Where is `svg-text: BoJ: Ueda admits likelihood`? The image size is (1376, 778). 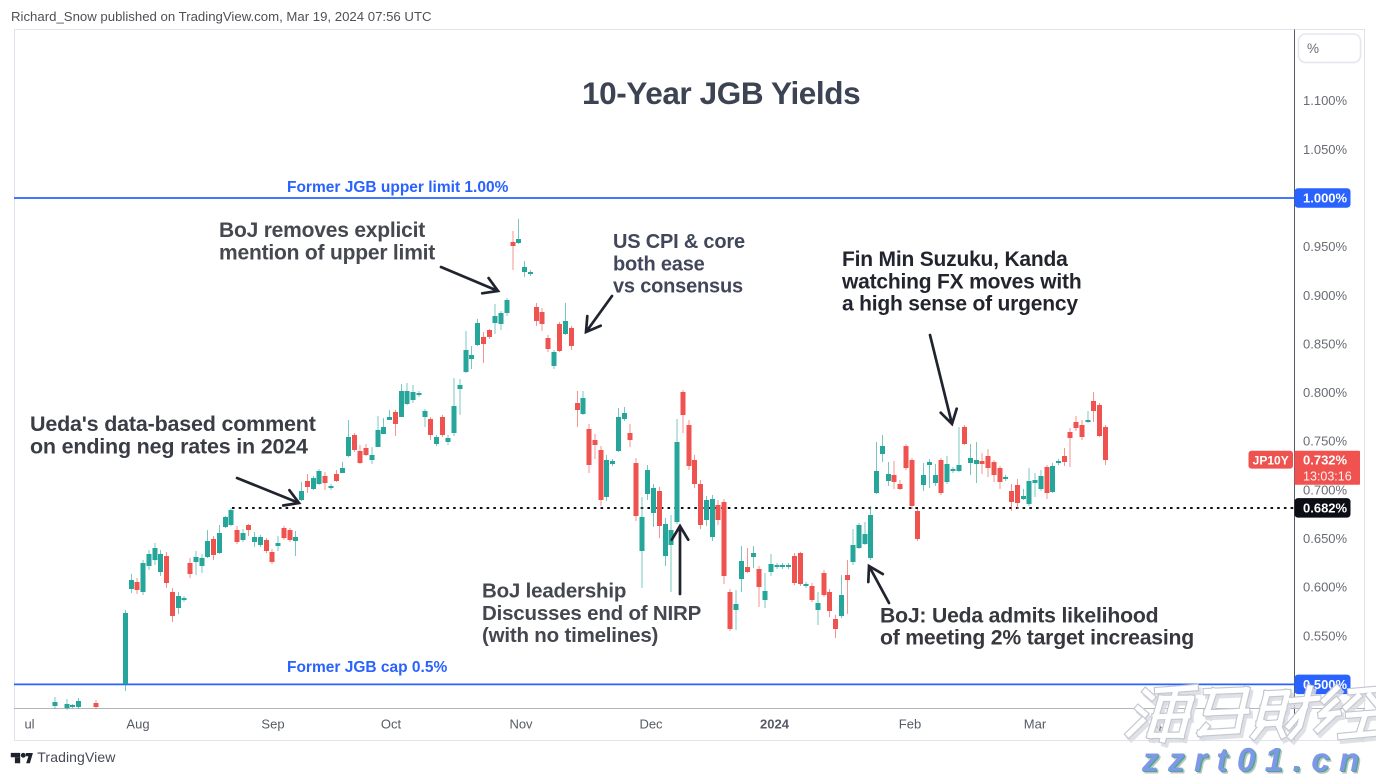 svg-text: BoJ: Ueda admits likelihood is located at coordinates (1019, 616).